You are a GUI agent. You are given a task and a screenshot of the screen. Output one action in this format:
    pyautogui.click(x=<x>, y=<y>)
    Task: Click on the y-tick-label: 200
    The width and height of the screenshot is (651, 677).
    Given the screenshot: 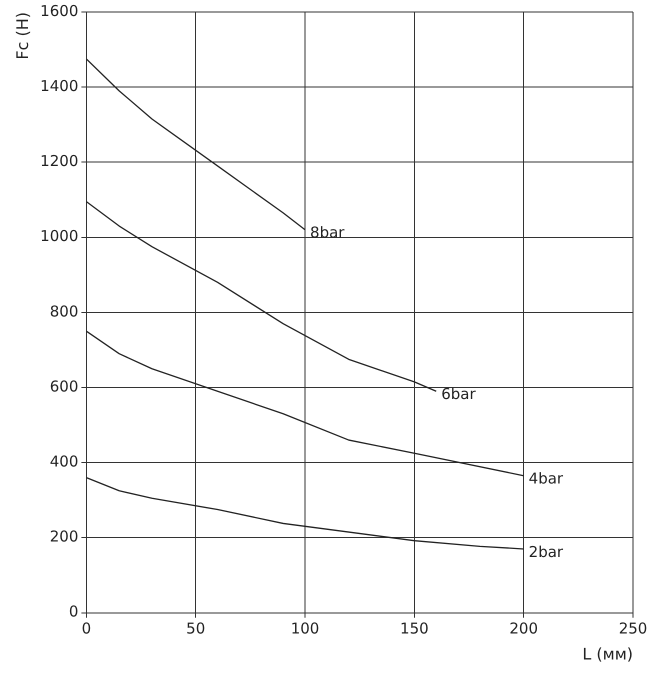 What is the action you would take?
    pyautogui.click(x=64, y=537)
    